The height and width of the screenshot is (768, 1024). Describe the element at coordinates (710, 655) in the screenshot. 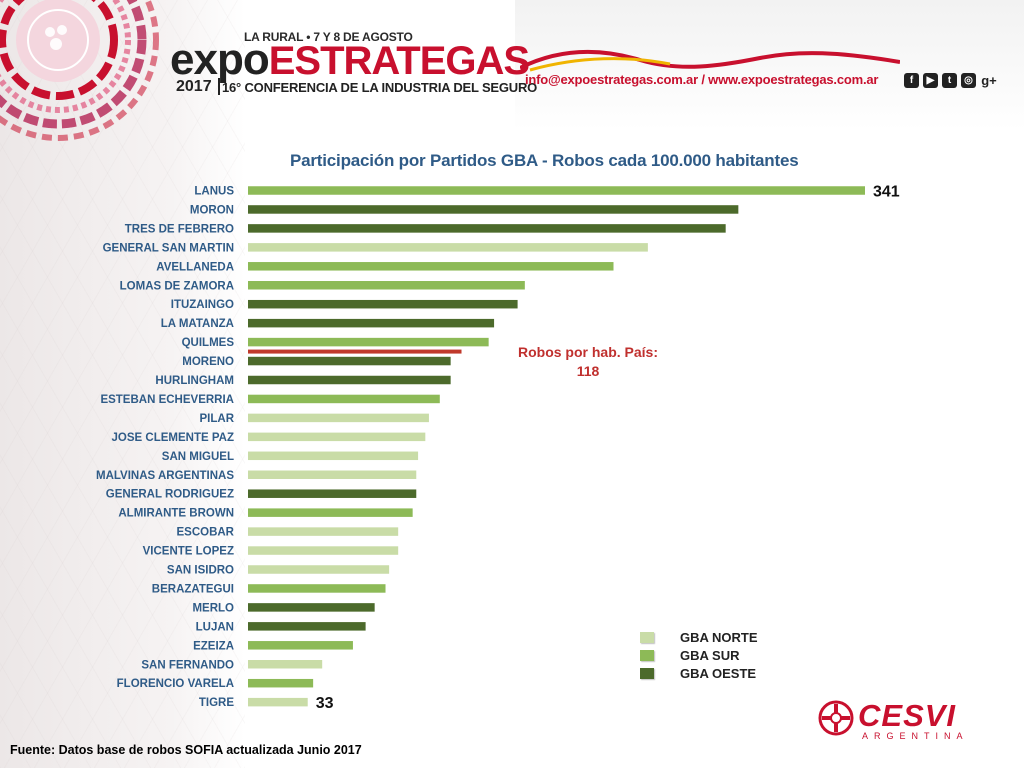

I see `legend-label: GBA SUR` at that location.